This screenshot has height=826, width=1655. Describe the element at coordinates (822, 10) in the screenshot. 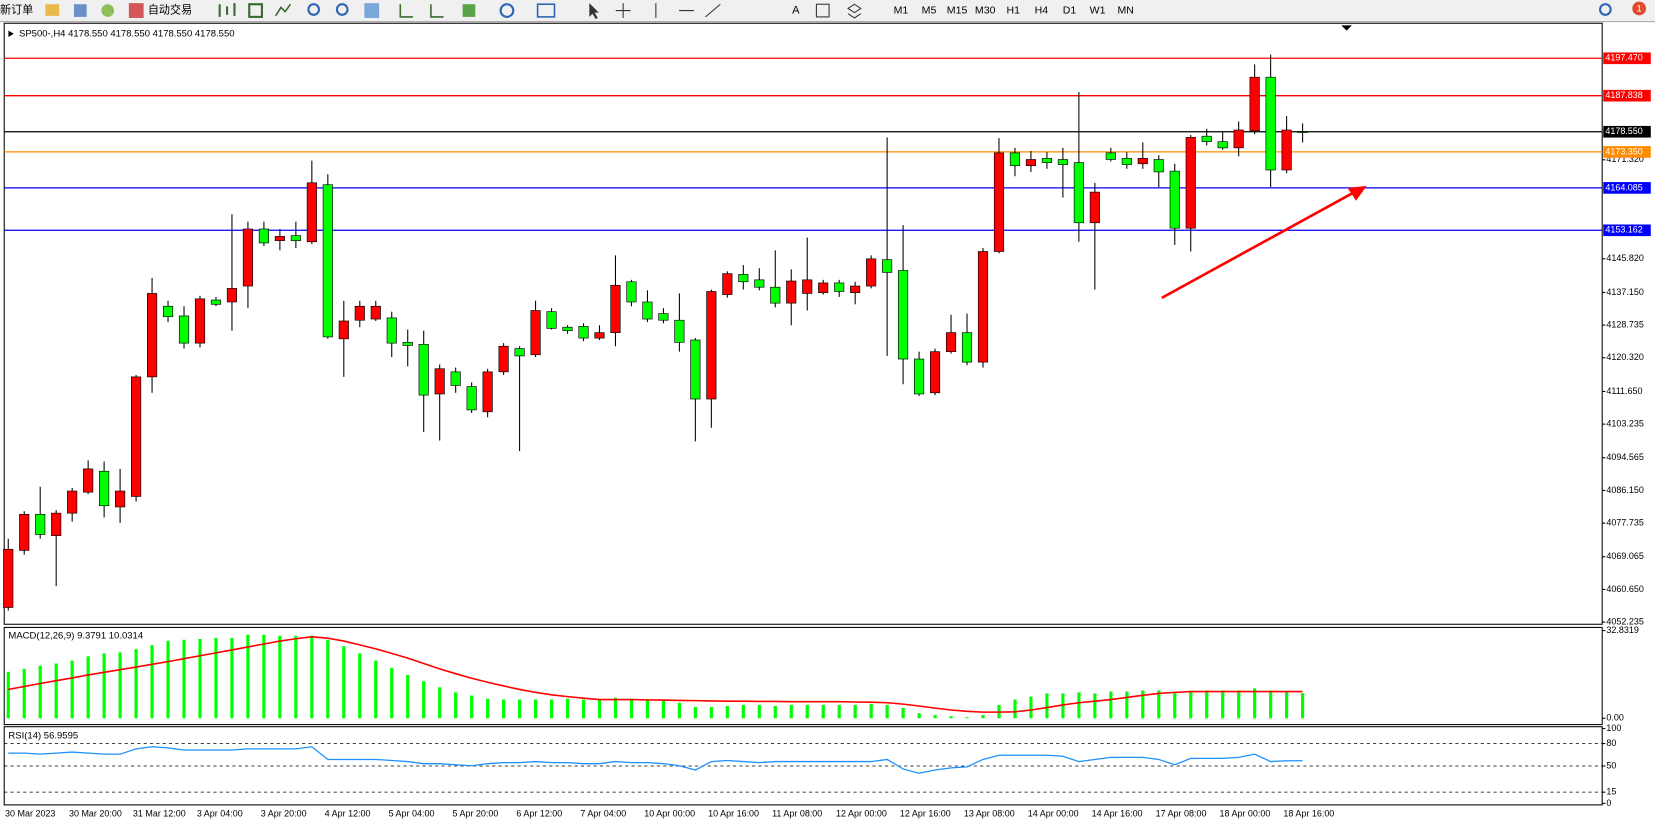

I see `label-tool-button` at that location.